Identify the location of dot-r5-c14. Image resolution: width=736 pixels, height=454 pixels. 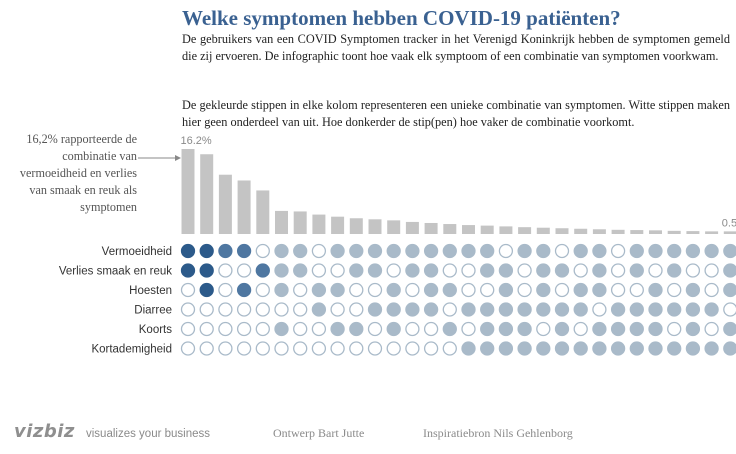
(431, 329).